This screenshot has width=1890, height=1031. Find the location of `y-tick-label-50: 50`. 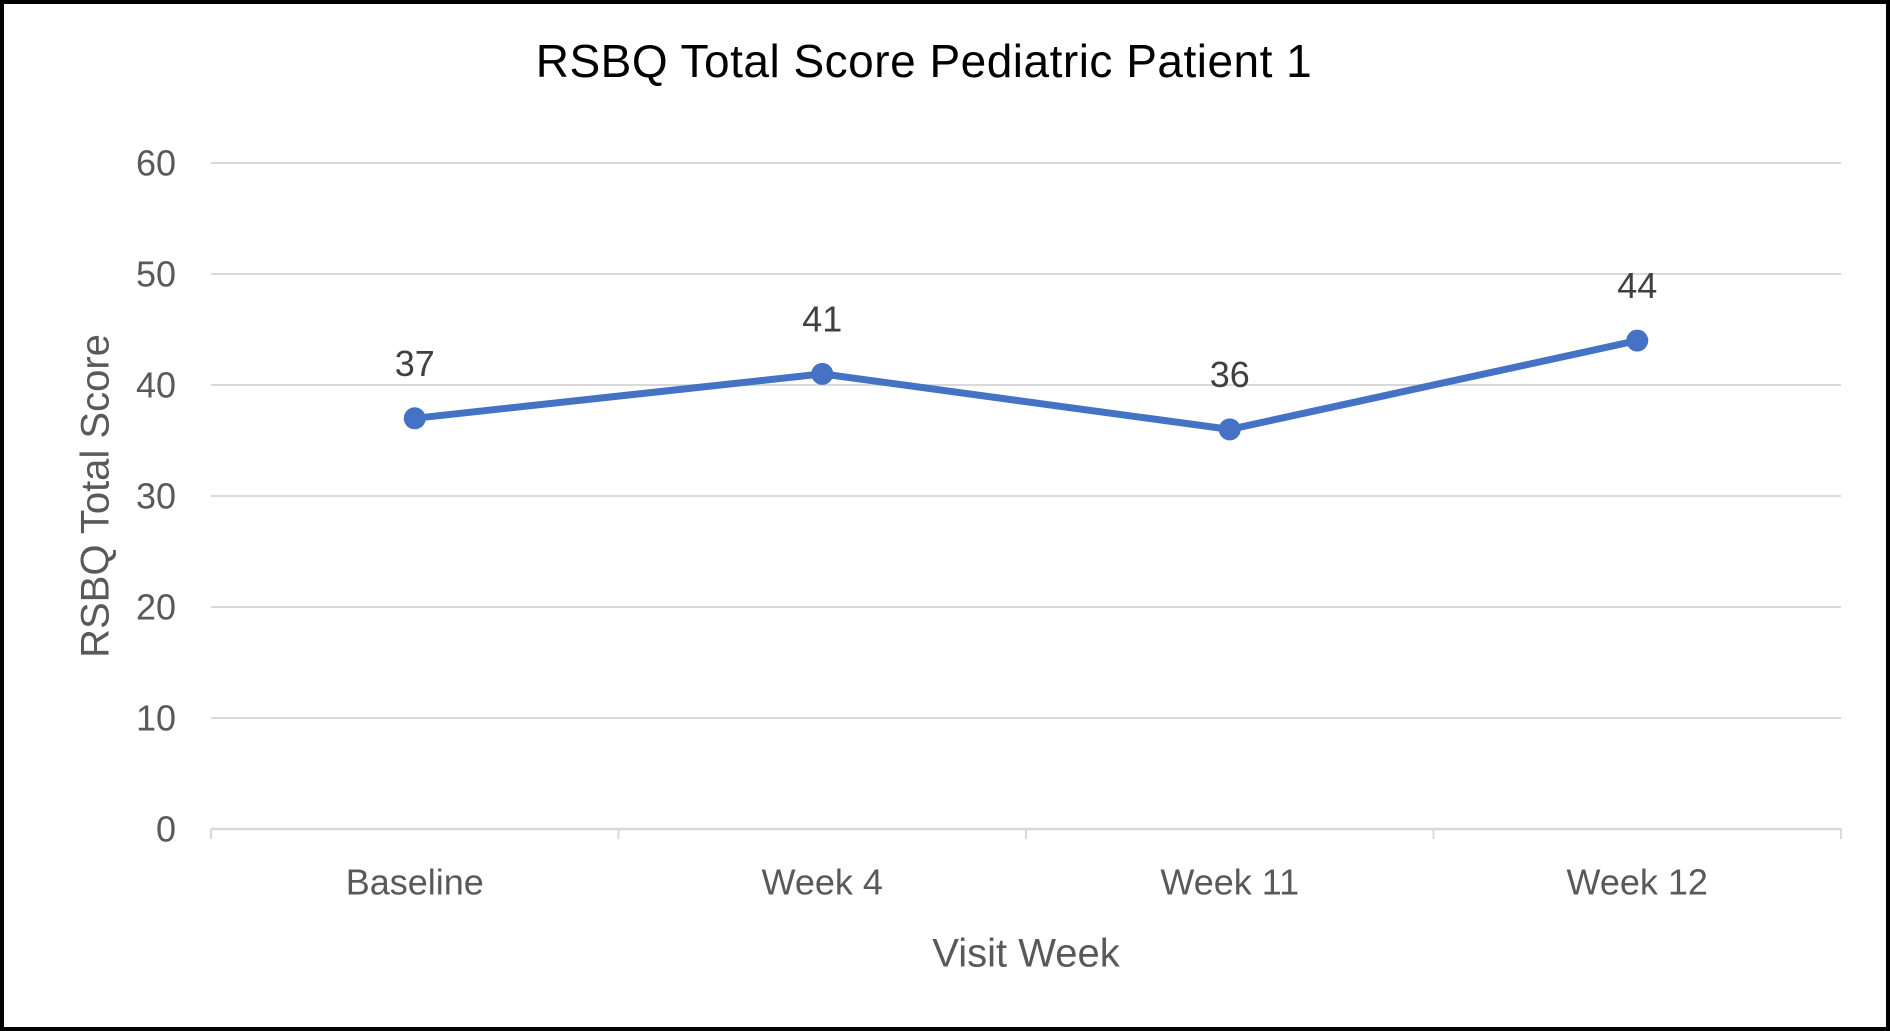

y-tick-label-50: 50 is located at coordinates (156, 274).